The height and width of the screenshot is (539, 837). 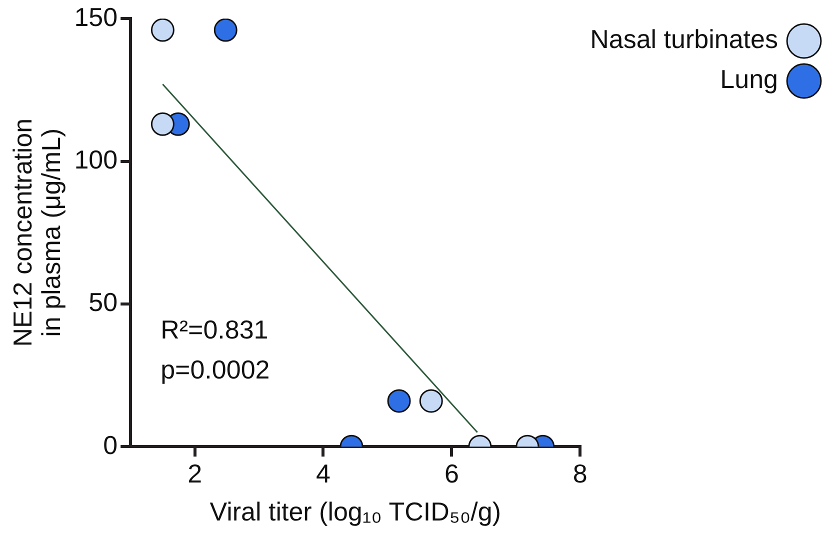 I want to click on x-tick-label: 6, so click(x=451, y=473).